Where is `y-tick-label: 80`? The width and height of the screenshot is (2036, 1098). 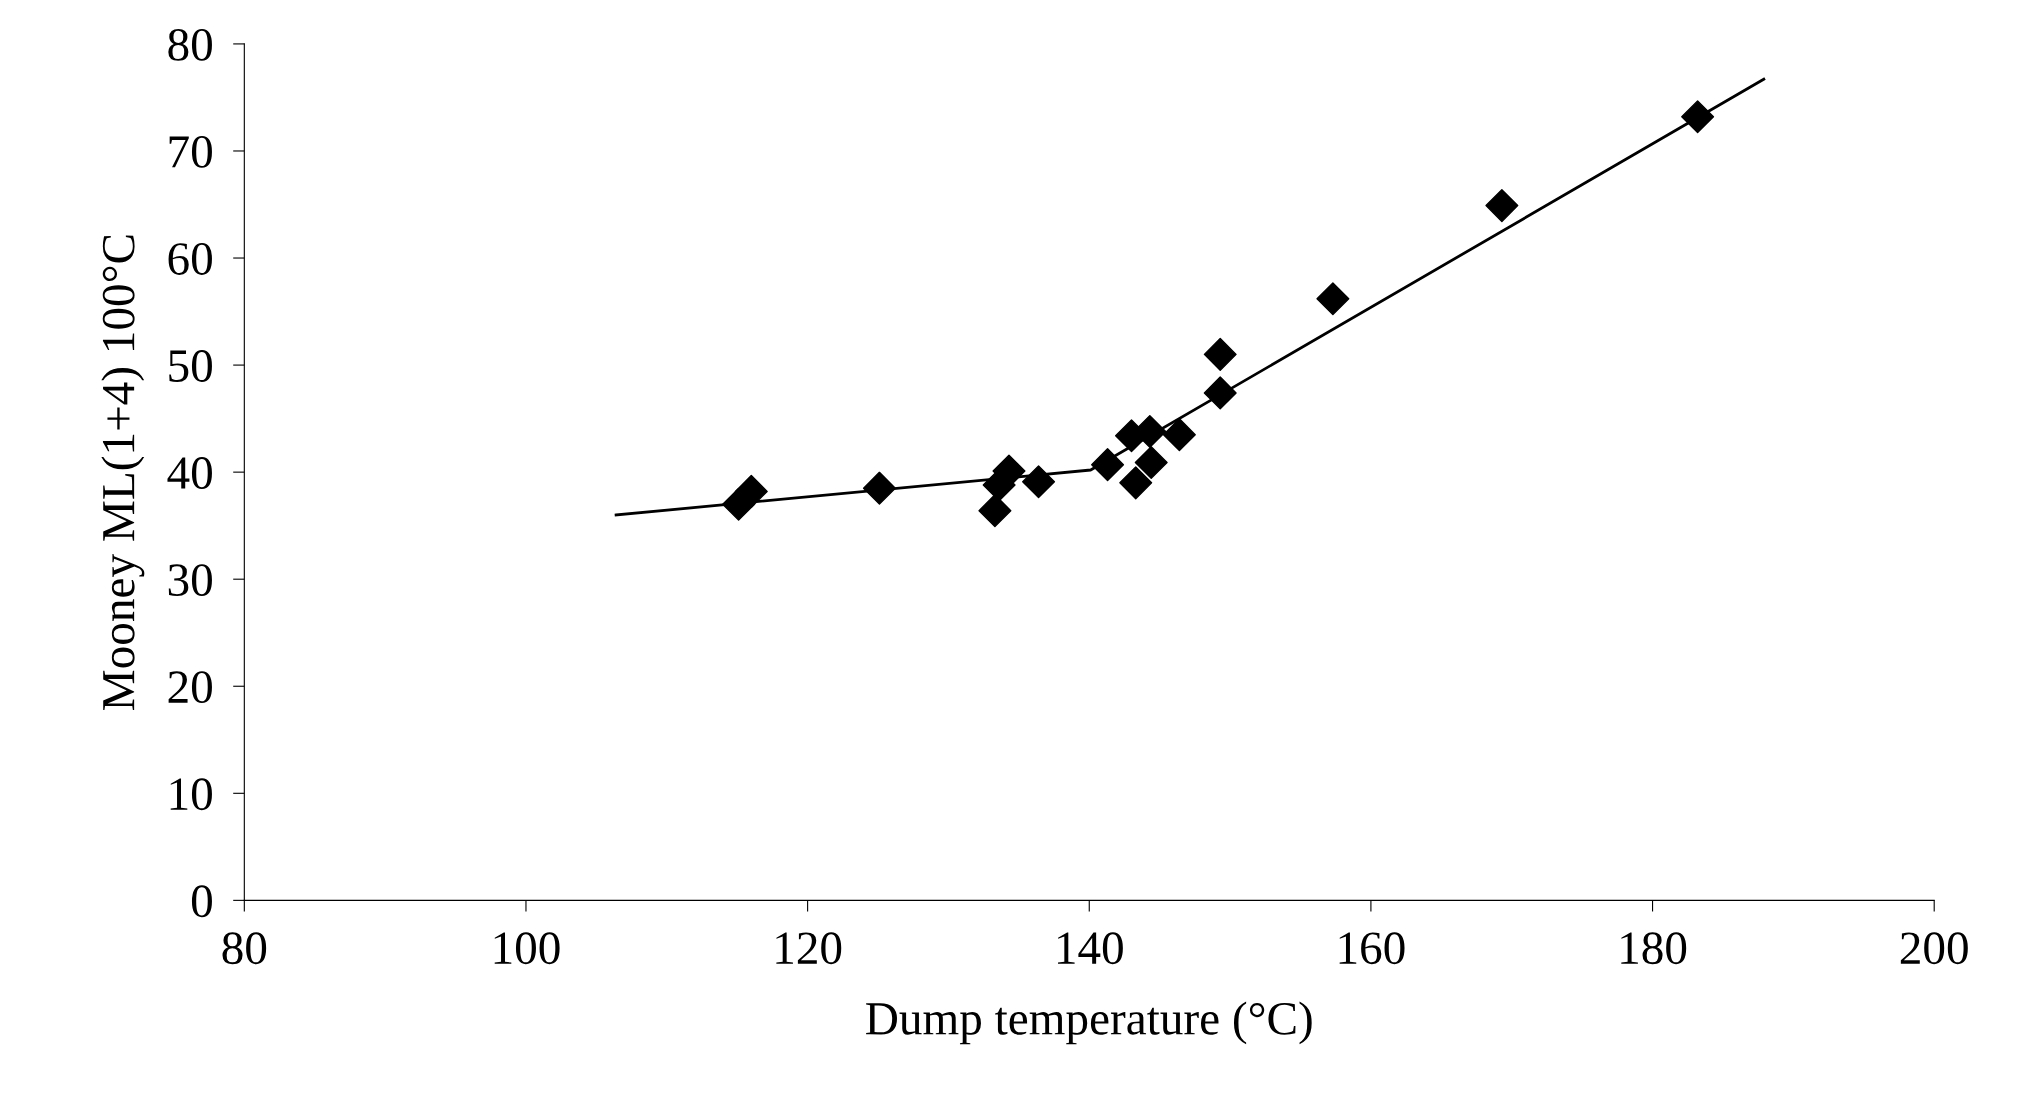
y-tick-label: 80 is located at coordinates (190, 44).